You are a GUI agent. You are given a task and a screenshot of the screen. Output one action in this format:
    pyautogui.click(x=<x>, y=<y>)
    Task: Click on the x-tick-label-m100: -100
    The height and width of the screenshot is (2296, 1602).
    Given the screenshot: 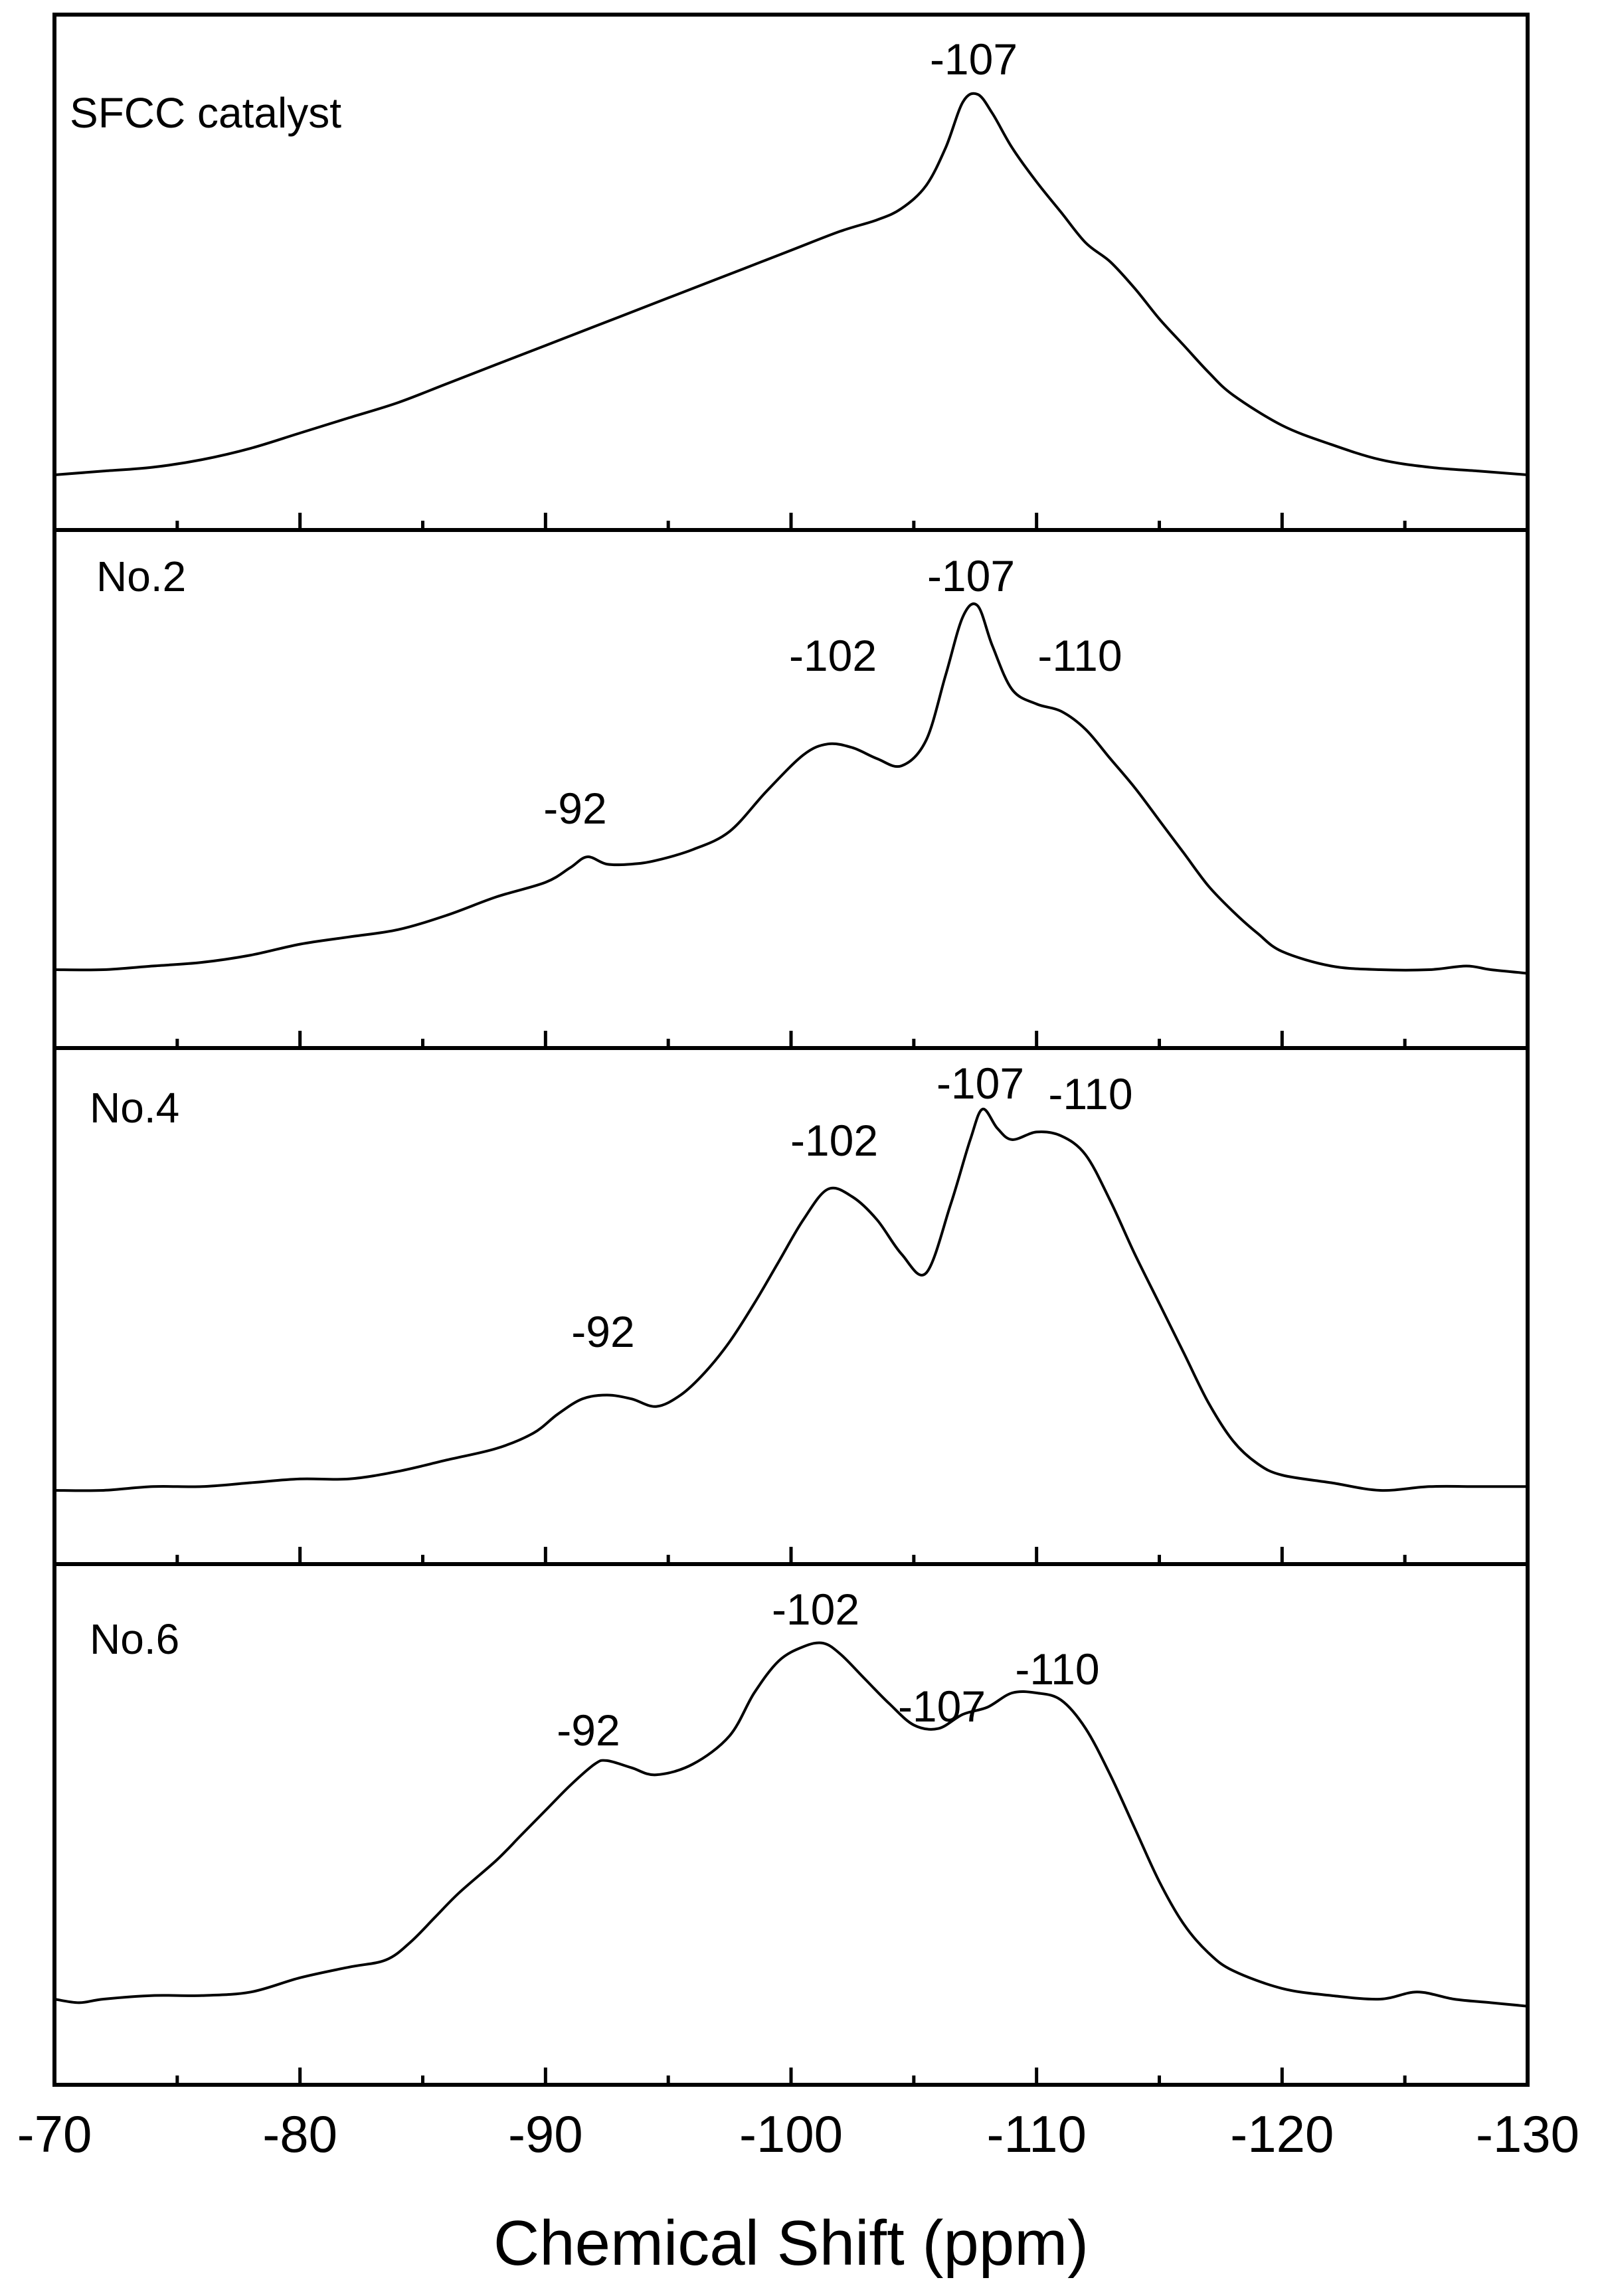 What is the action you would take?
    pyautogui.click(x=791, y=2134)
    